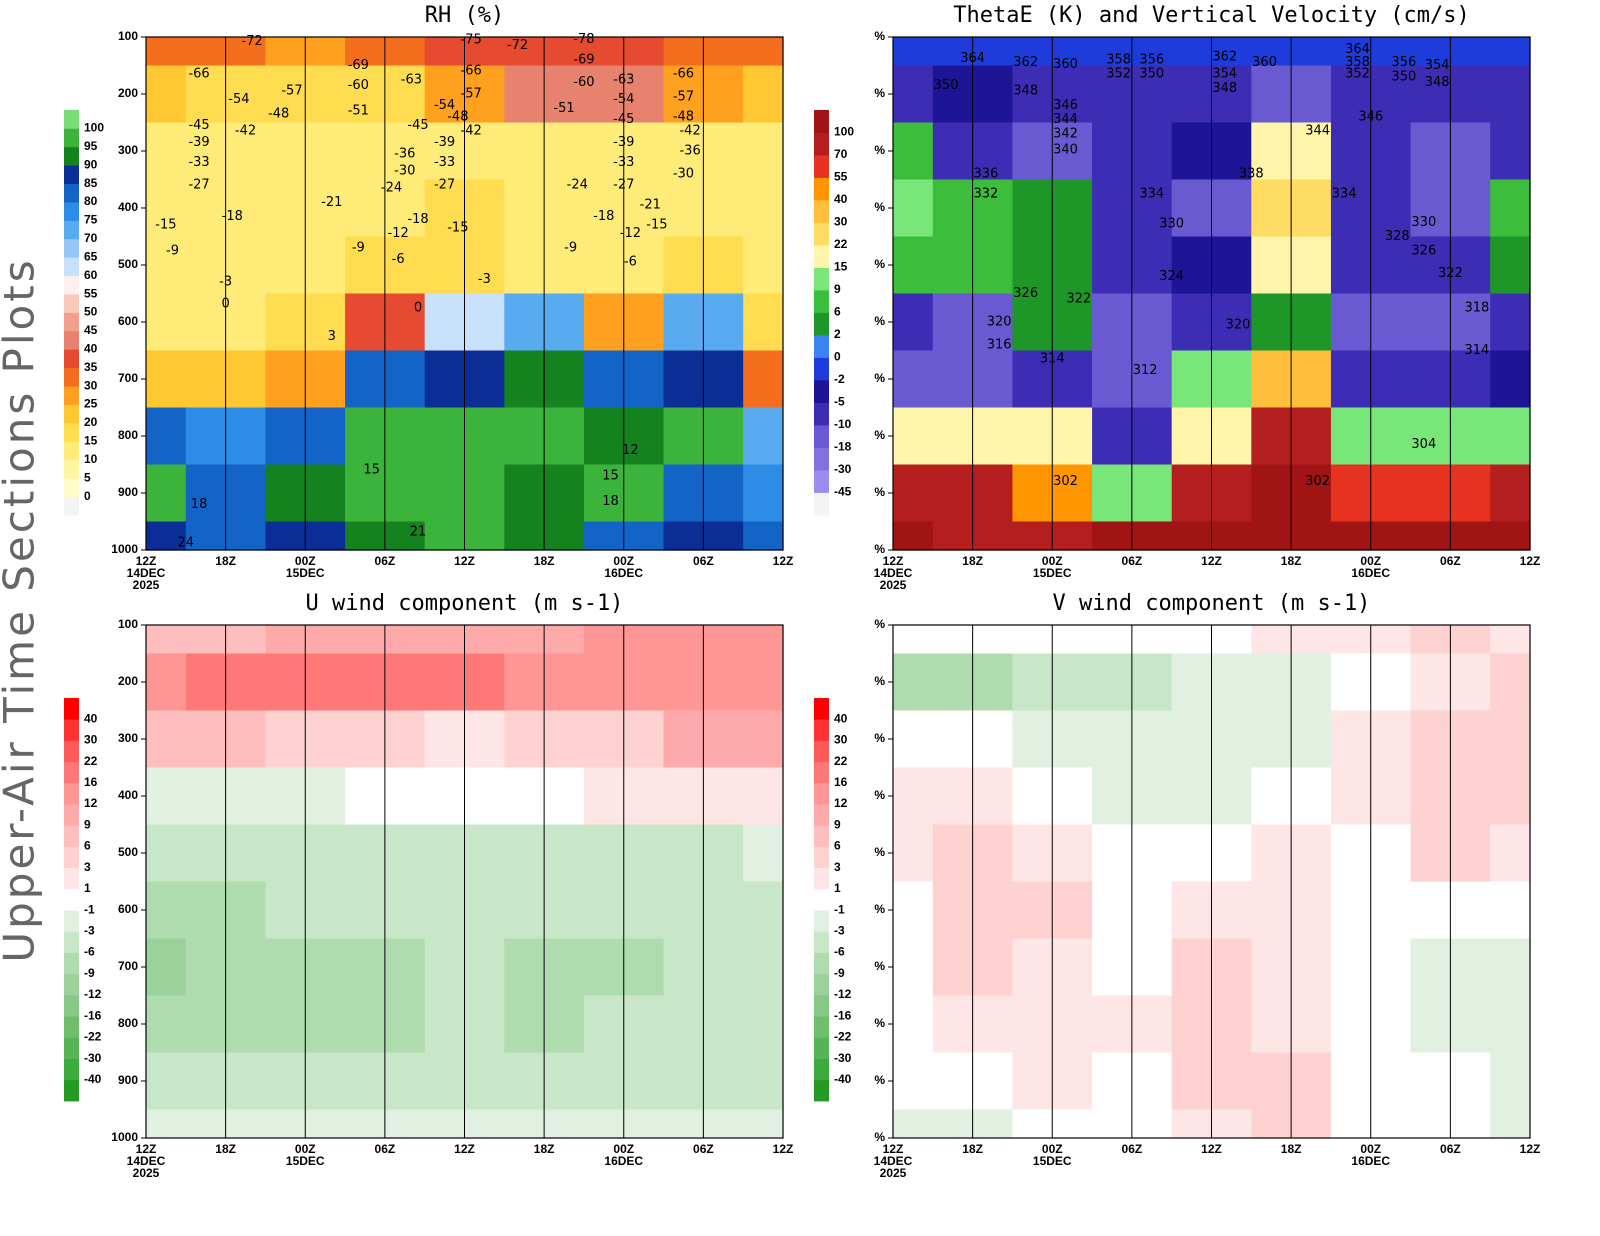  Describe the element at coordinates (1370, 116) in the screenshot. I see `contour-label: 346` at that location.